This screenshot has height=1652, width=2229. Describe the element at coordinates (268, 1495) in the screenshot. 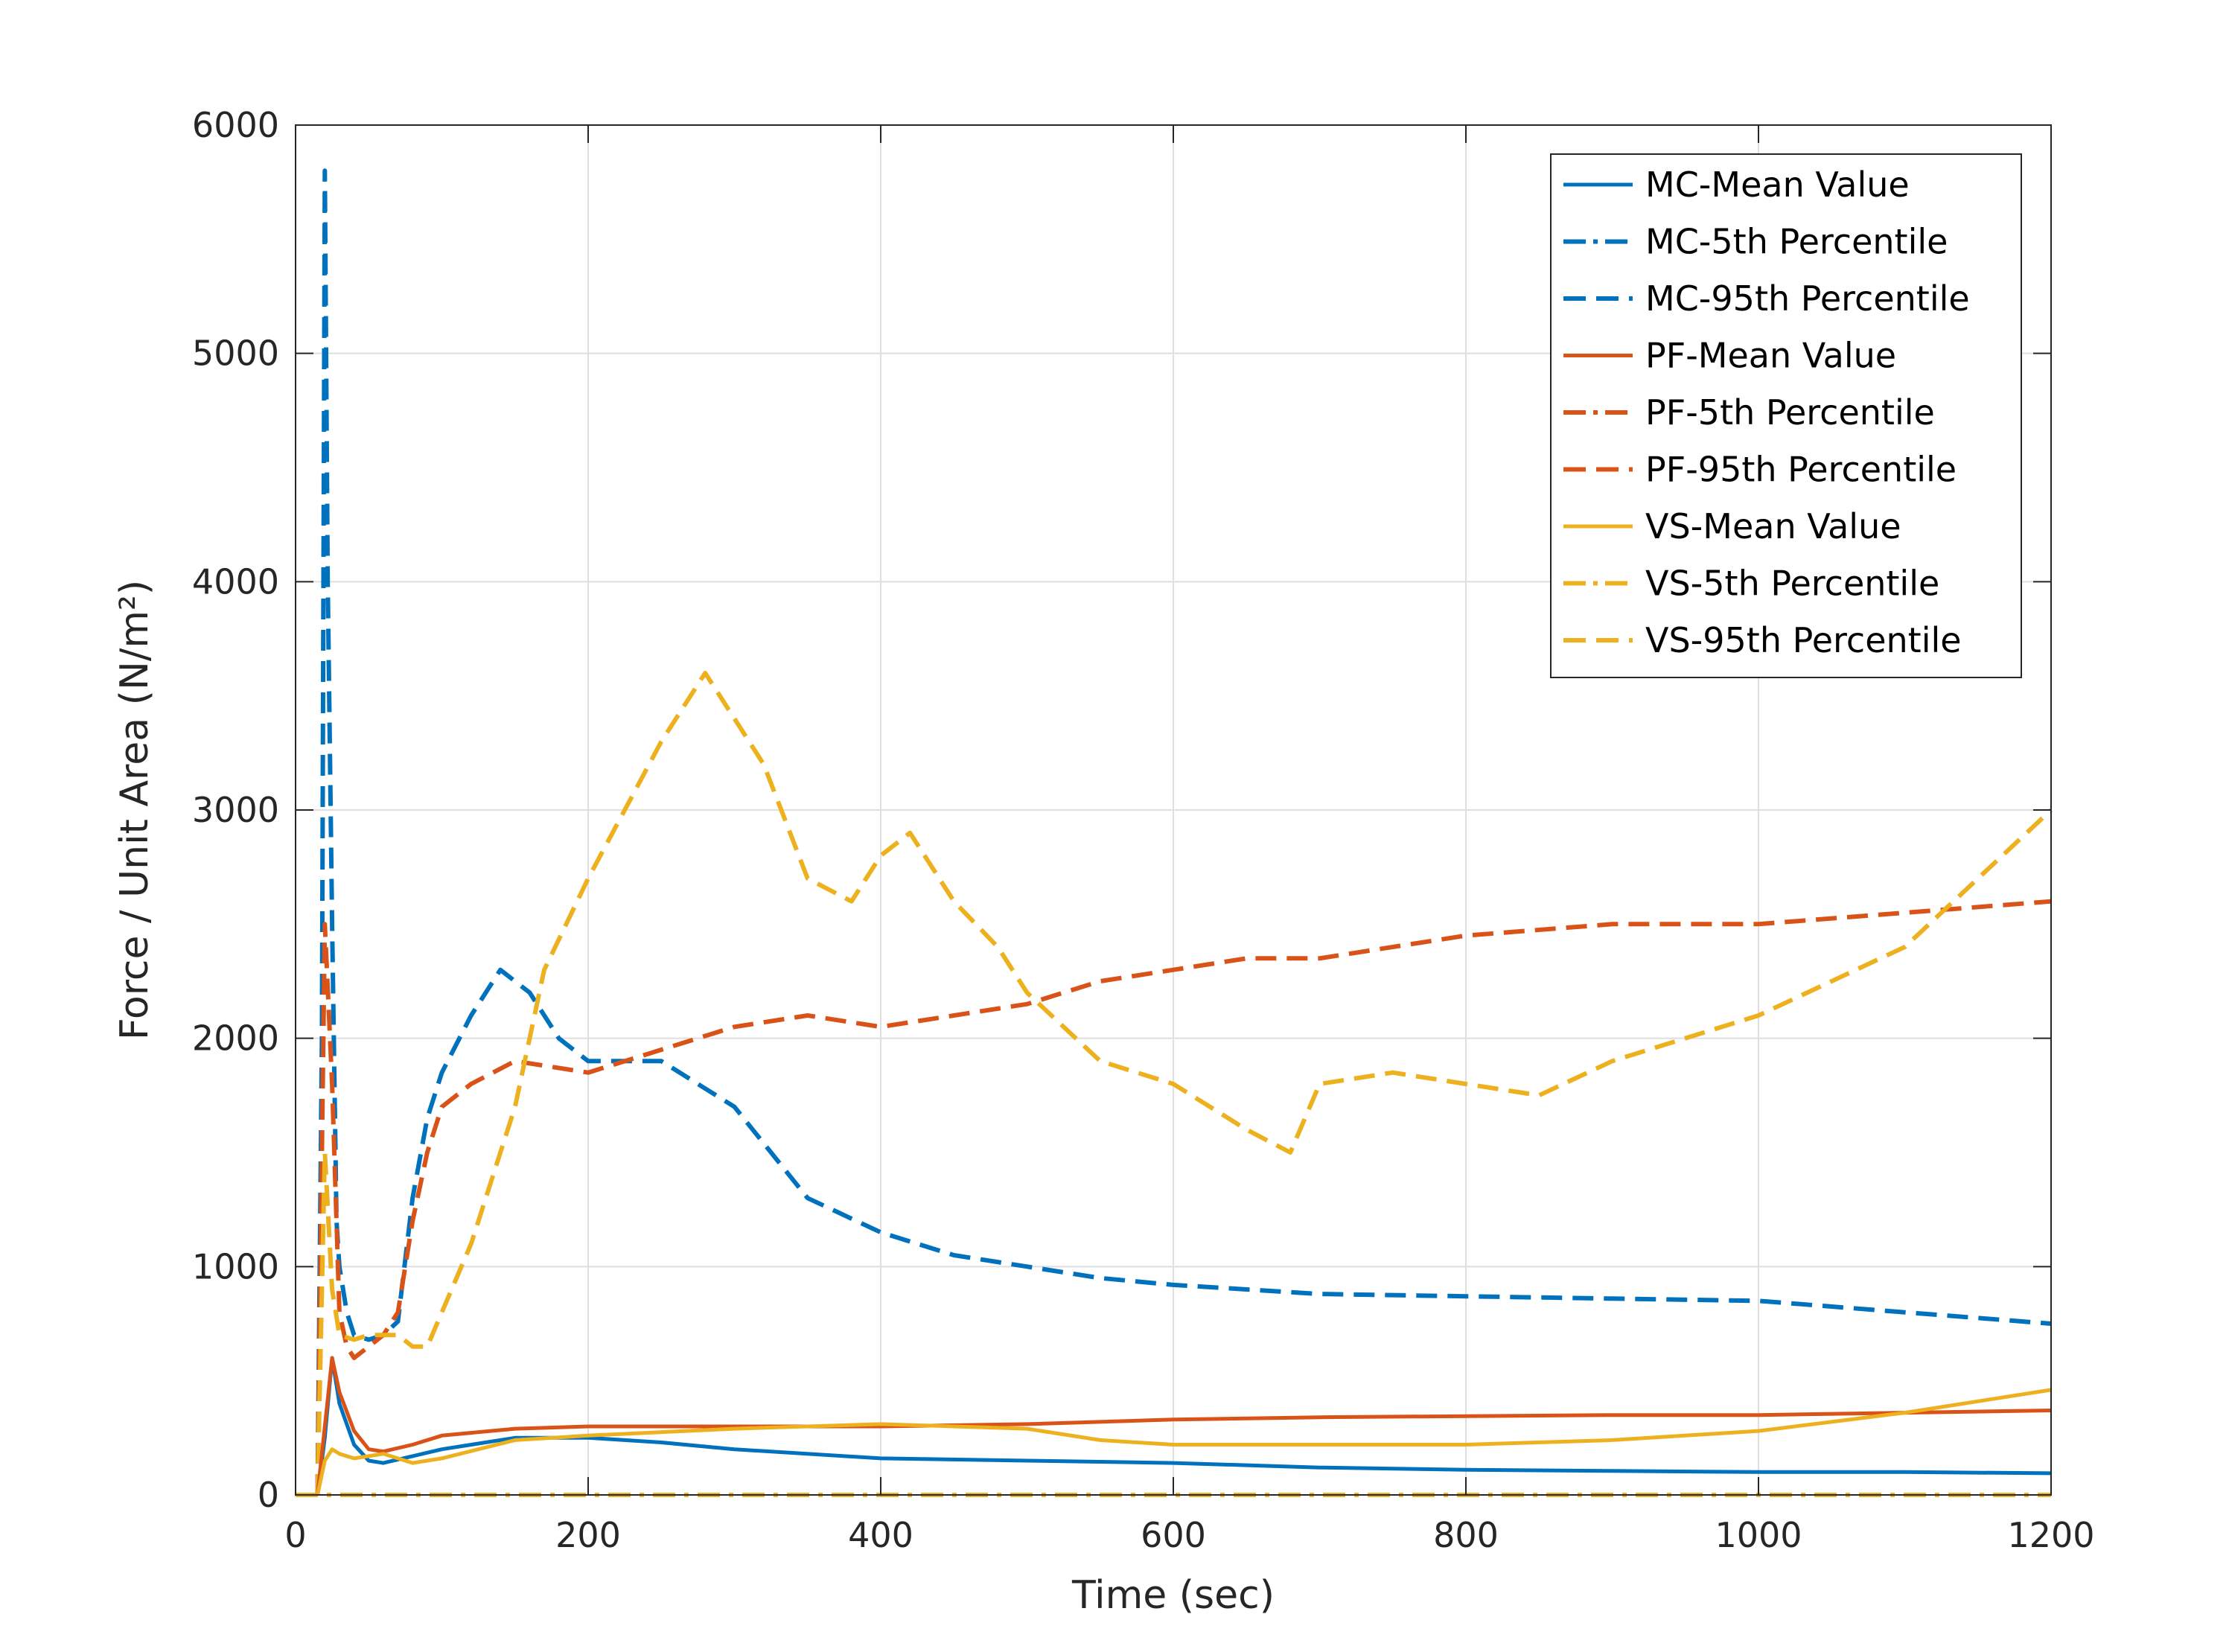

I see `y-tick-label: 0` at that location.